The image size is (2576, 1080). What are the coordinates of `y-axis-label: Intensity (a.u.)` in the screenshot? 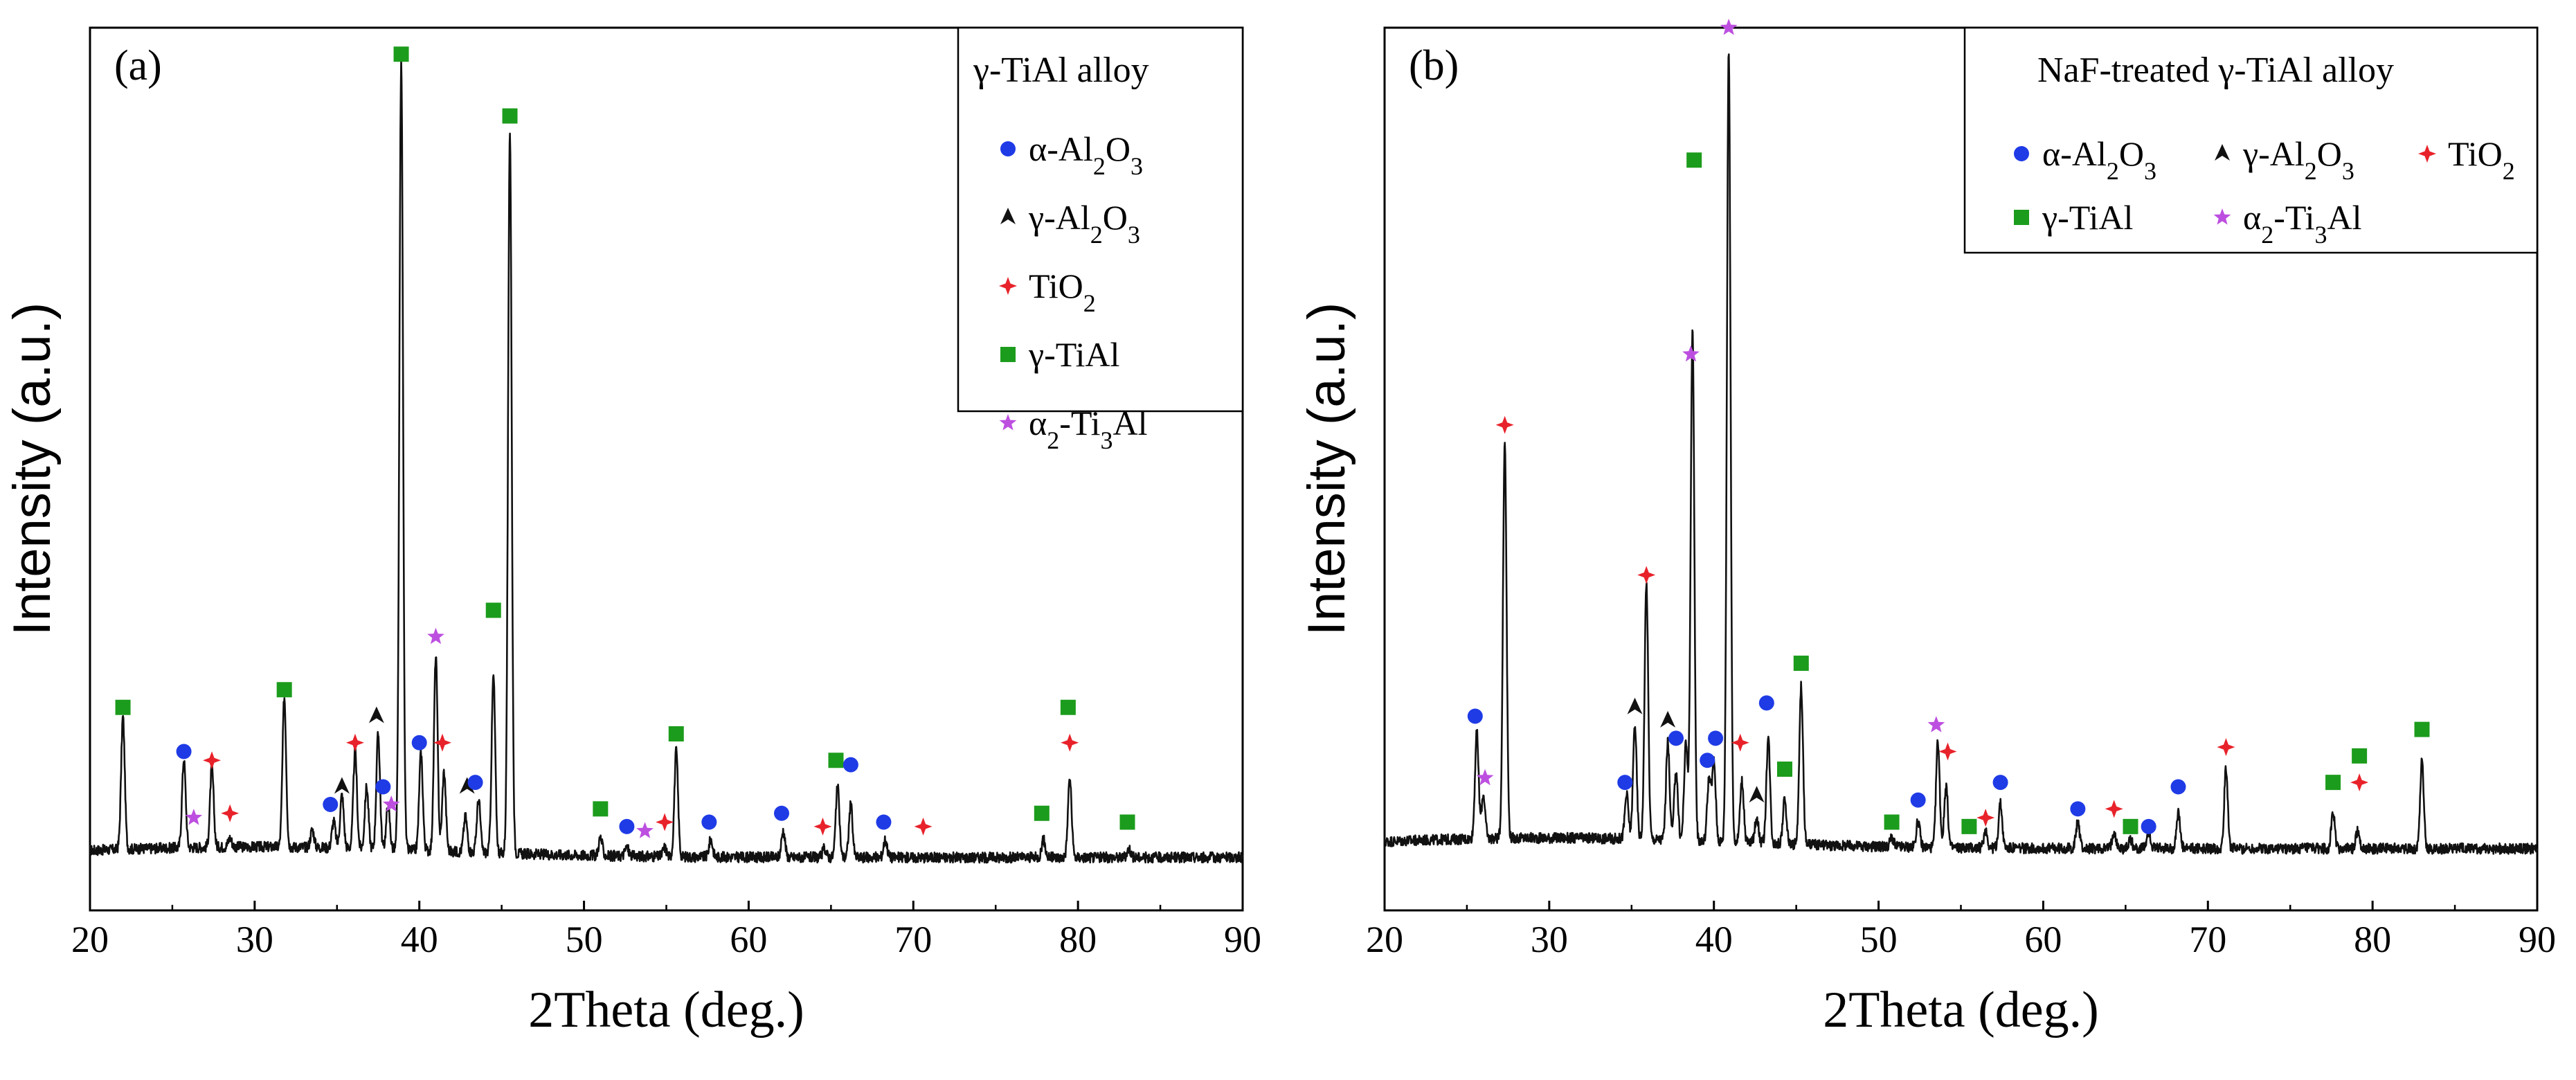 It's located at (32, 469).